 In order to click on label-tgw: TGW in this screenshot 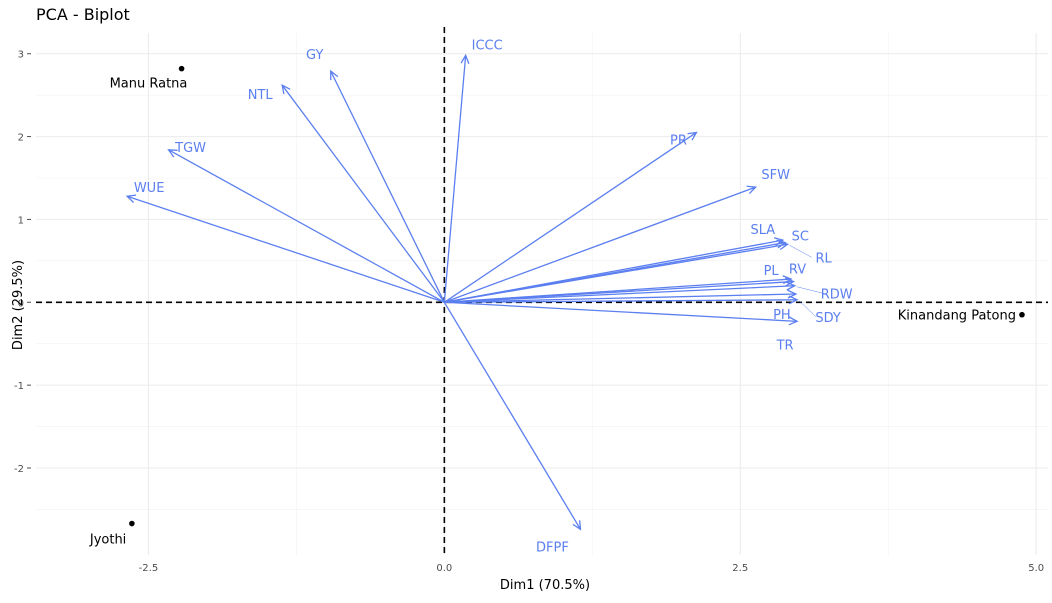, I will do `click(190, 148)`.